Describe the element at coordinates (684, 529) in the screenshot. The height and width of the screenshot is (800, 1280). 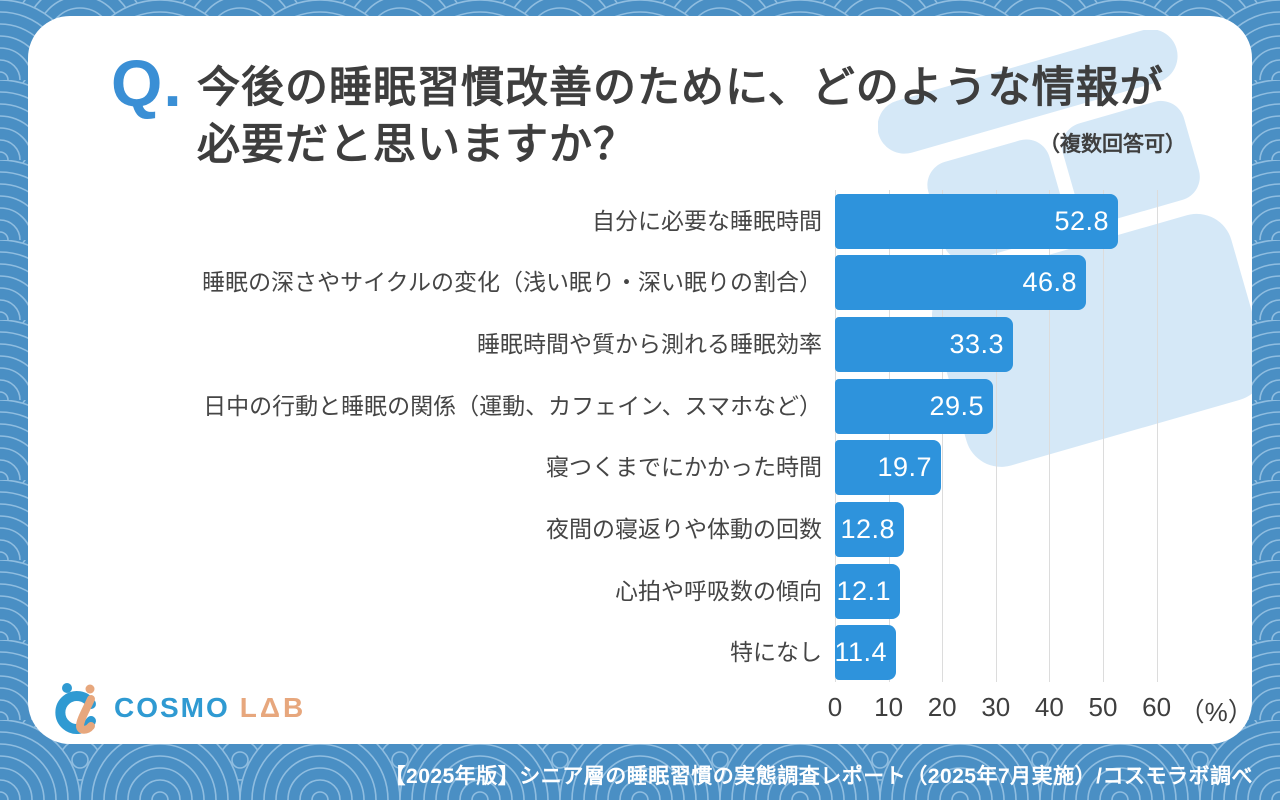
I see `category-label: 夜間の寝返りや体動の回数` at that location.